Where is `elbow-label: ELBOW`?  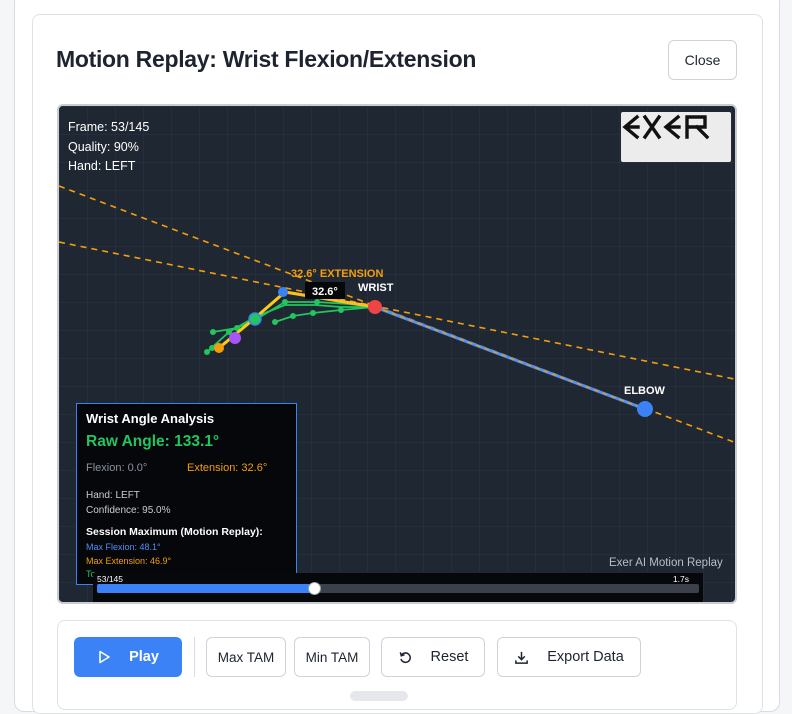
elbow-label: ELBOW is located at coordinates (645, 391).